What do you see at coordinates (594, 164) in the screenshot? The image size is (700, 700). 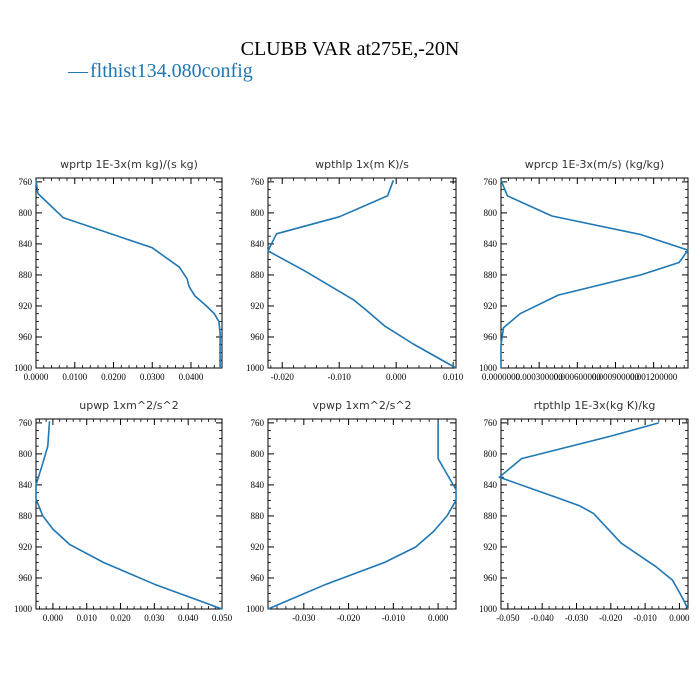 I see `panel-title: wprcp 1E-3x(m/s) (kg/kg)` at bounding box center [594, 164].